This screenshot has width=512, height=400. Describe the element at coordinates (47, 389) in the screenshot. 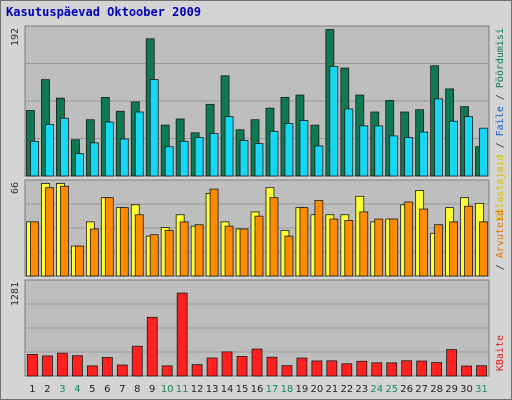

I see `day-label-2: 2` at that location.